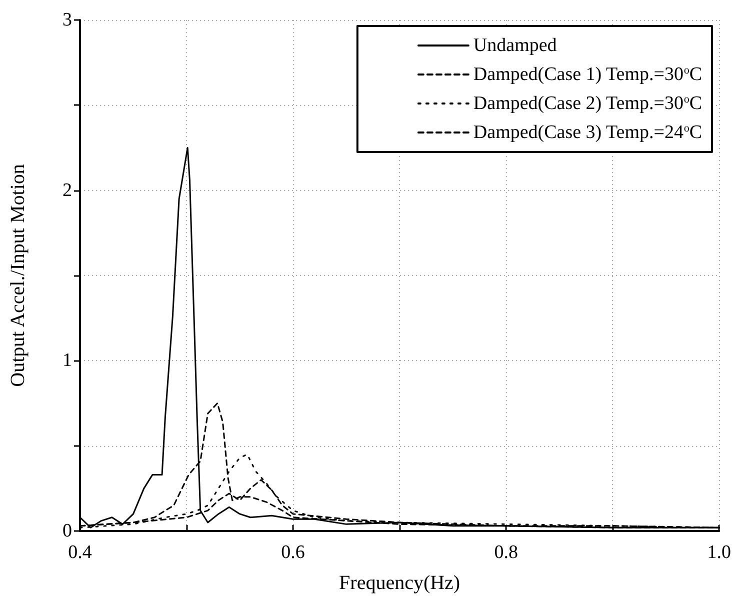 This screenshot has height=604, width=734. What do you see at coordinates (719, 552) in the screenshot?
I see `x-tick-label: 1.0` at bounding box center [719, 552].